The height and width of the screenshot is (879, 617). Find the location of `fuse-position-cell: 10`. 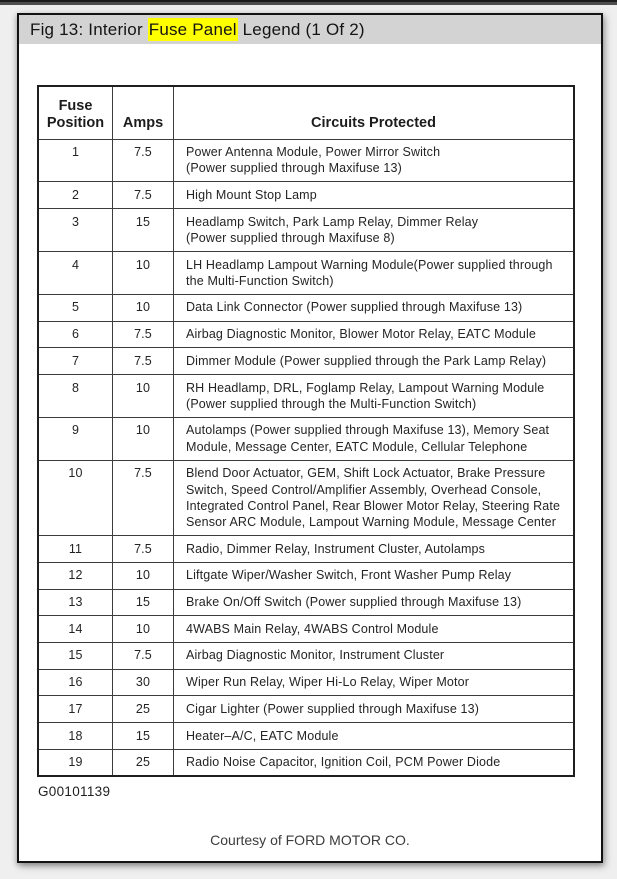

fuse-position-cell: 10 is located at coordinates (75, 498).